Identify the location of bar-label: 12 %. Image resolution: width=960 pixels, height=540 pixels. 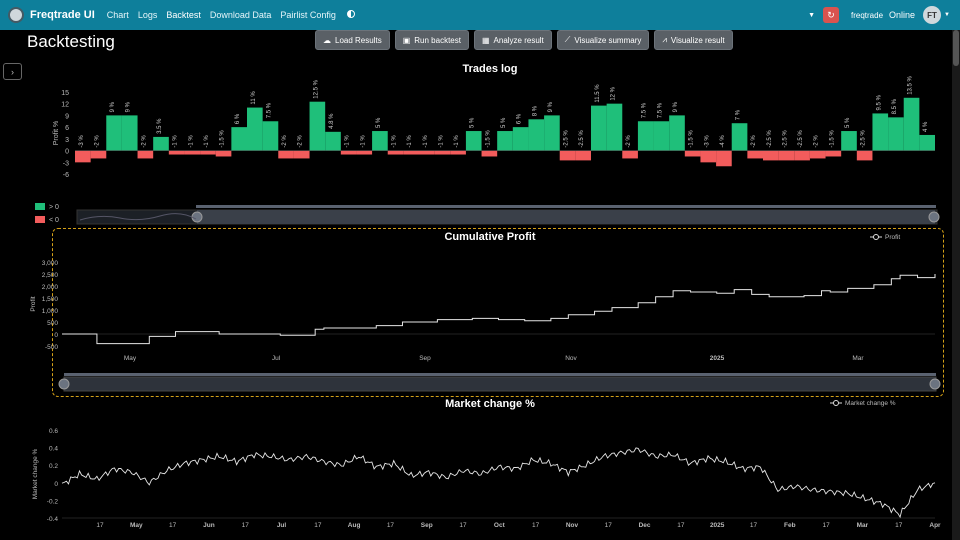
(613, 93).